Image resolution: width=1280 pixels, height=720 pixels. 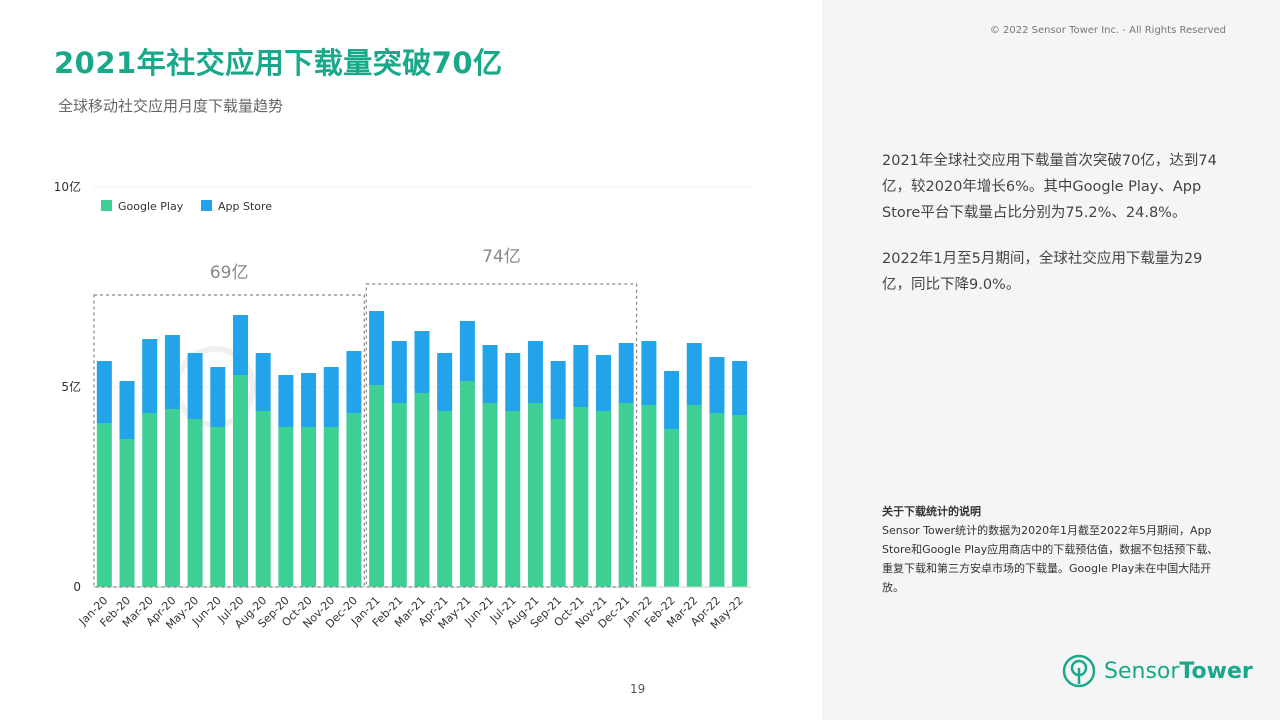 I want to click on logo-word-sensor: Sensor, so click(x=1142, y=671).